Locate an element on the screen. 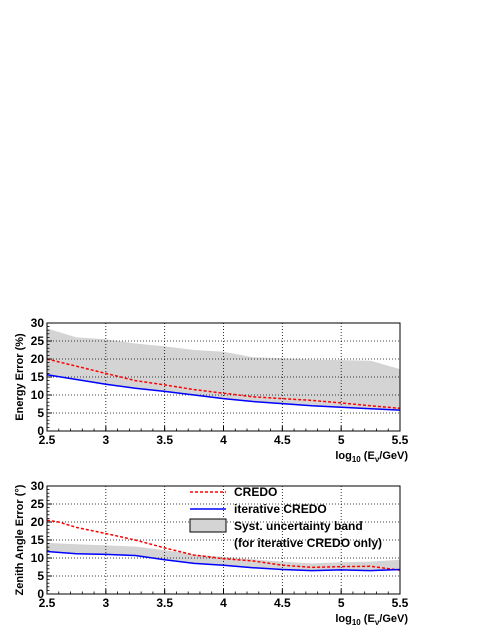 The width and height of the screenshot is (485, 627). zenith-y-tick-label-3: 15 is located at coordinates (38, 540).